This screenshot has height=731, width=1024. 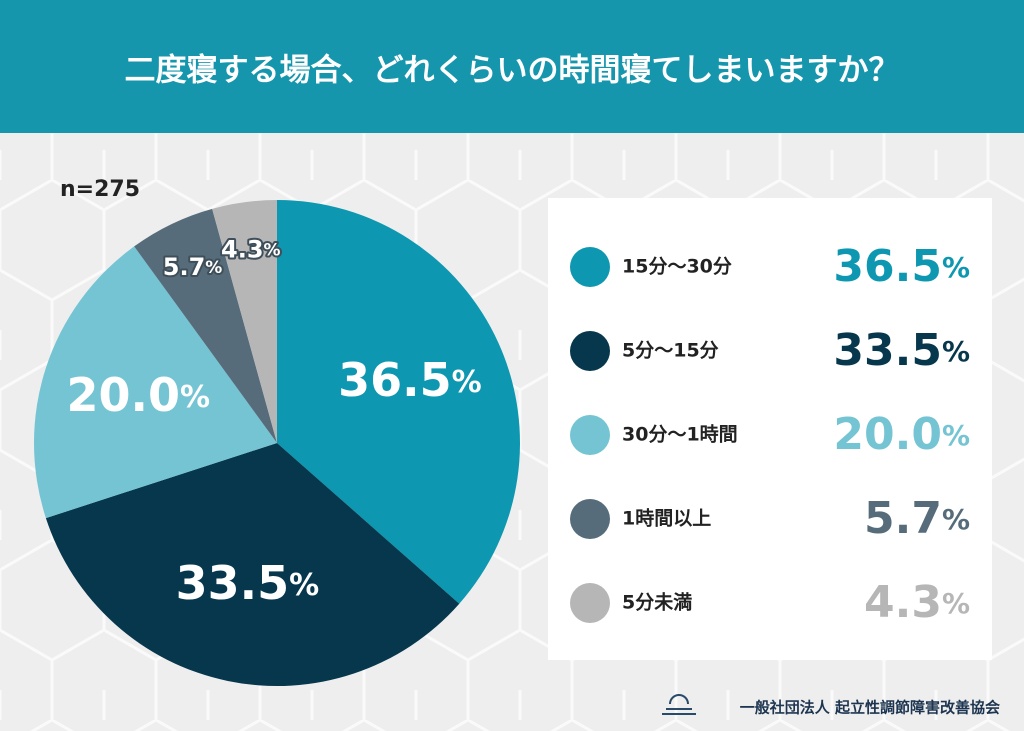 What do you see at coordinates (139, 394) in the screenshot?
I see `slice-label: 20.0%` at bounding box center [139, 394].